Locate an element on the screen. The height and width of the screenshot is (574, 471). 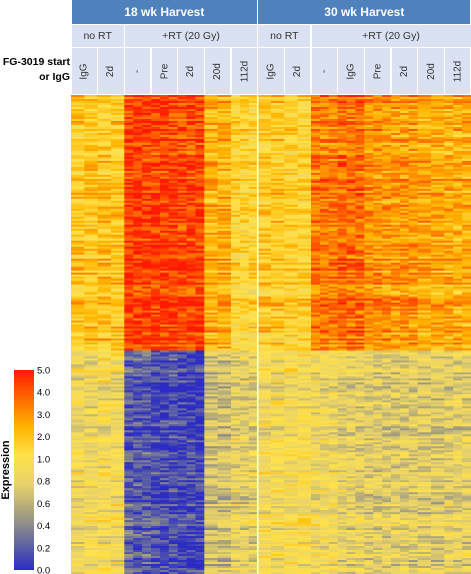
color-legend: 5.0 4.0 3.0 2.0 1.0 0.8 0.6 0.4 0.2 0.0 Expression is located at coordinates (25, 470).